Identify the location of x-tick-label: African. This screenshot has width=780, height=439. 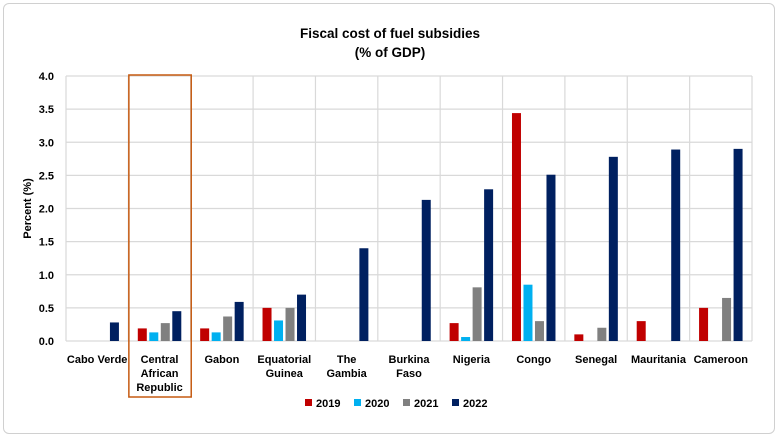
(160, 374).